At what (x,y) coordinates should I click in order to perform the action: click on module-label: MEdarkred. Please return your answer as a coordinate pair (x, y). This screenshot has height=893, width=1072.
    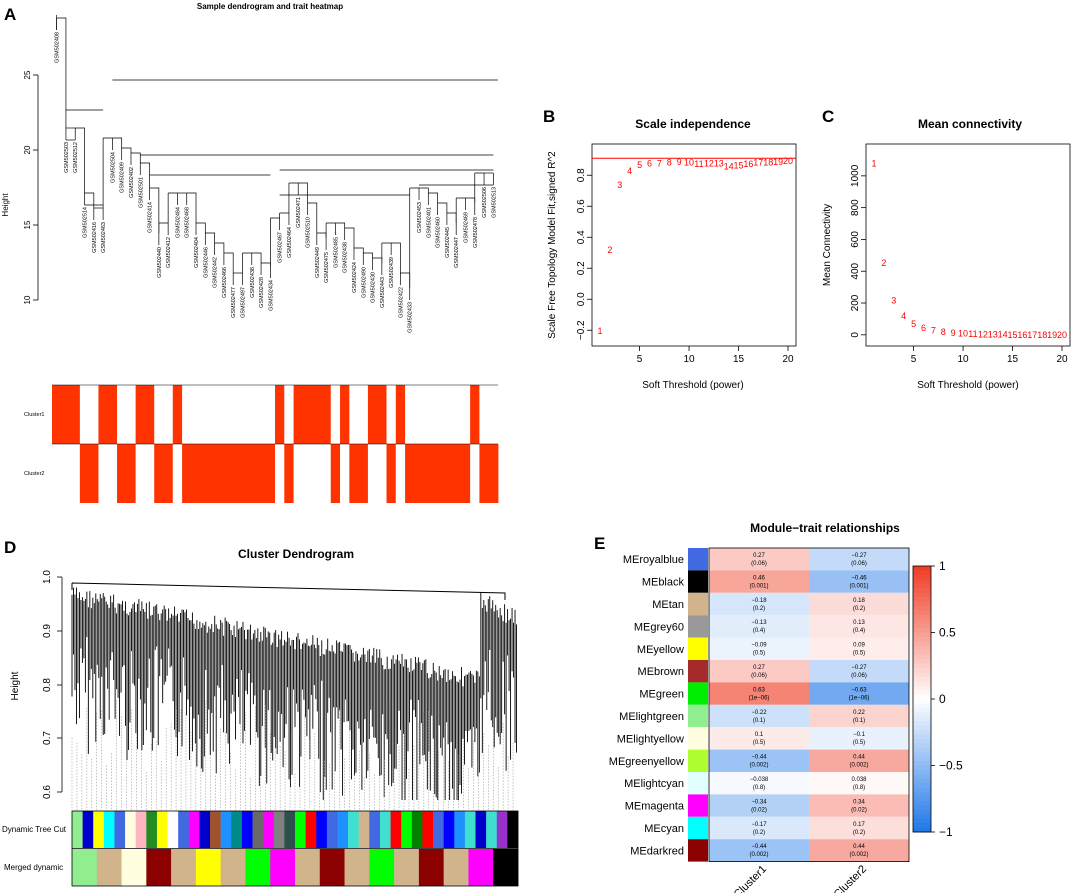
    Looking at the image, I should click on (657, 851).